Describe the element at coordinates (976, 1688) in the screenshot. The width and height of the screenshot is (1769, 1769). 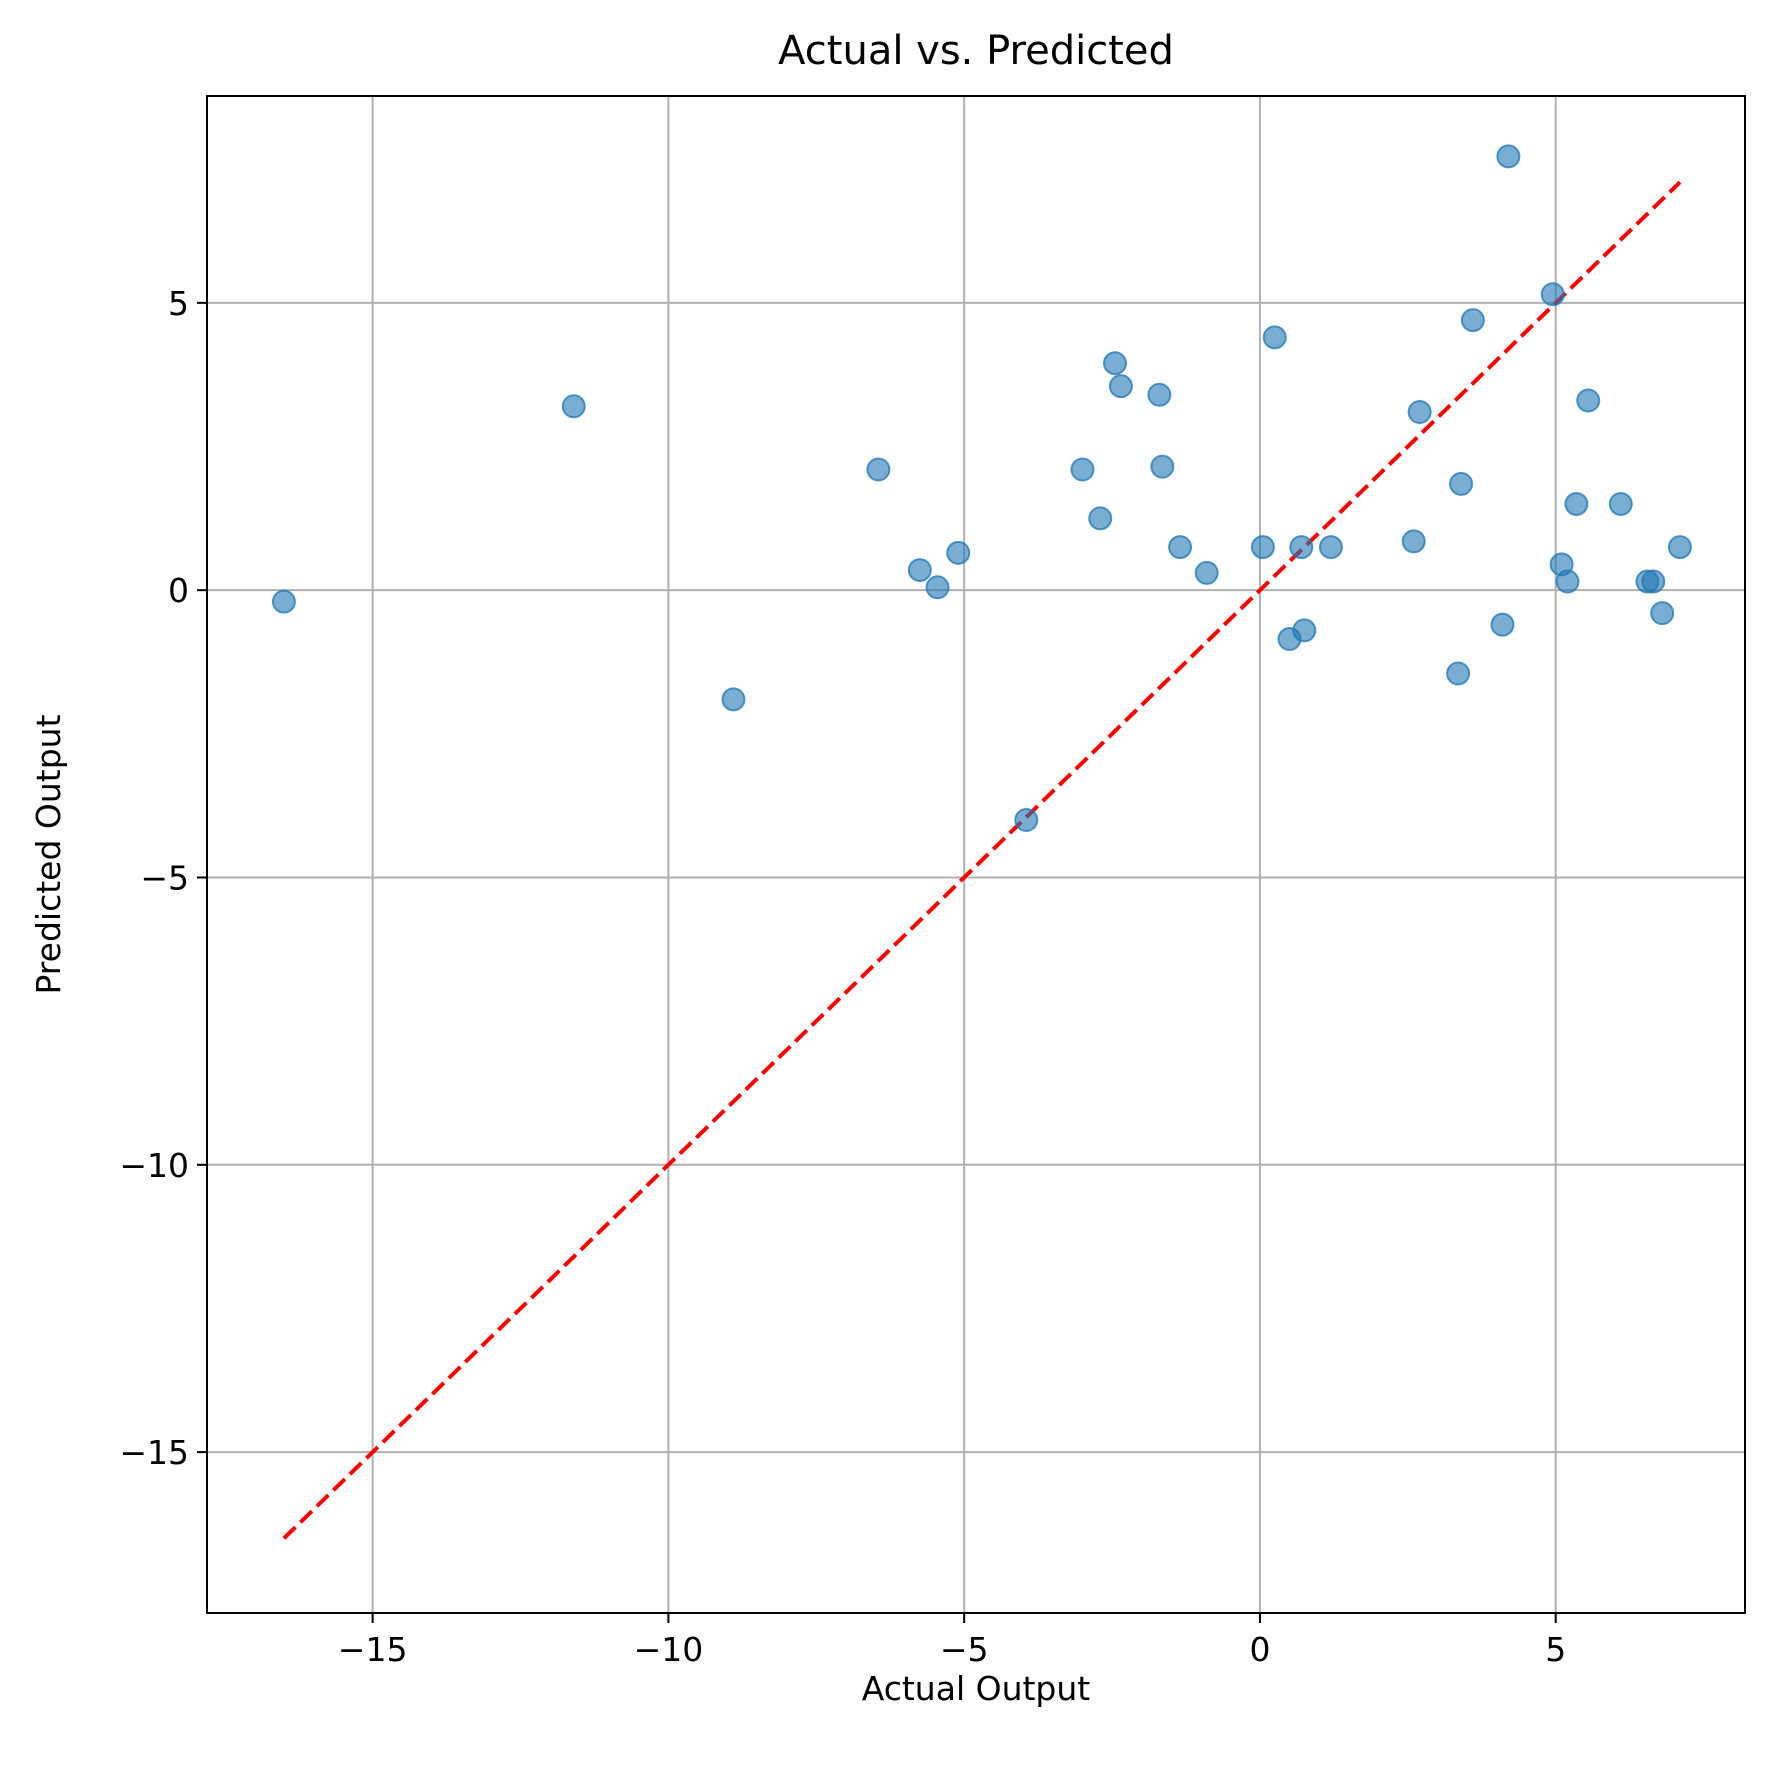
I see `x-axis-label: Actual Output` at that location.